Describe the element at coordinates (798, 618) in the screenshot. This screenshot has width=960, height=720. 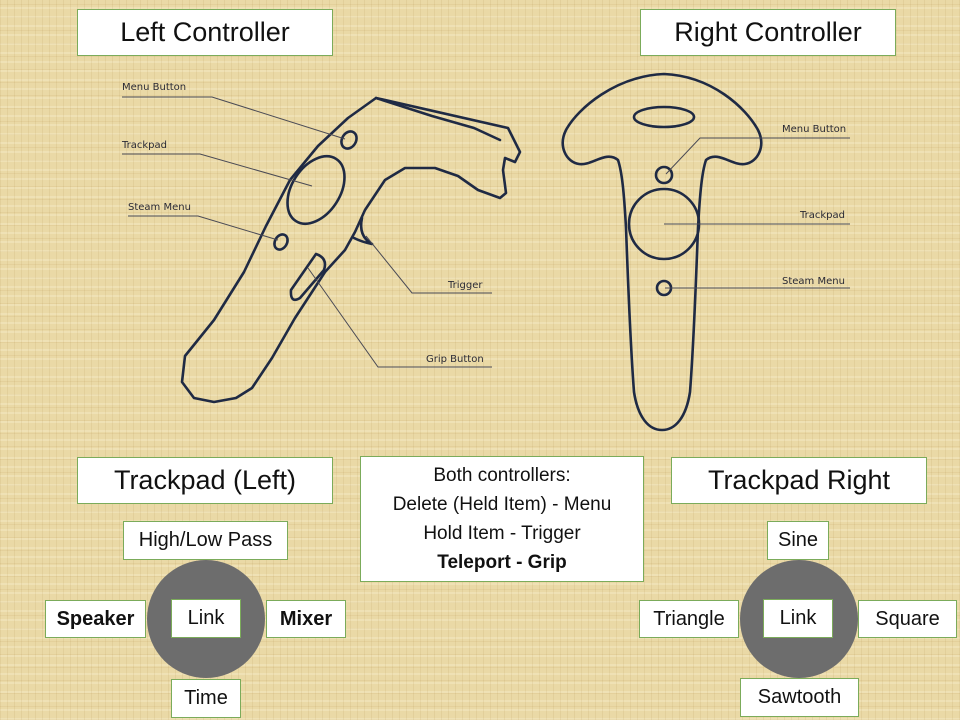
I see `trackpad-right-center-label: Link` at that location.